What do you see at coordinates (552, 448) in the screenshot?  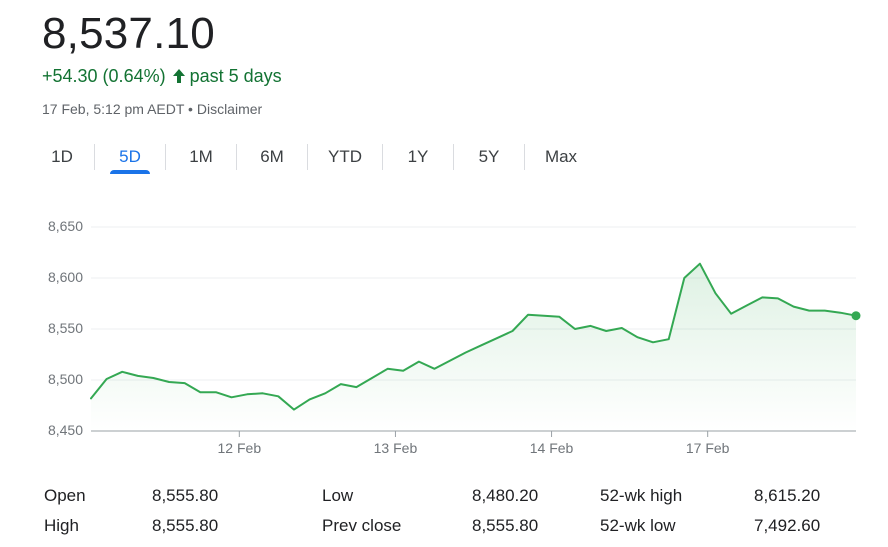 I see `x-tick-label: 14 Feb` at bounding box center [552, 448].